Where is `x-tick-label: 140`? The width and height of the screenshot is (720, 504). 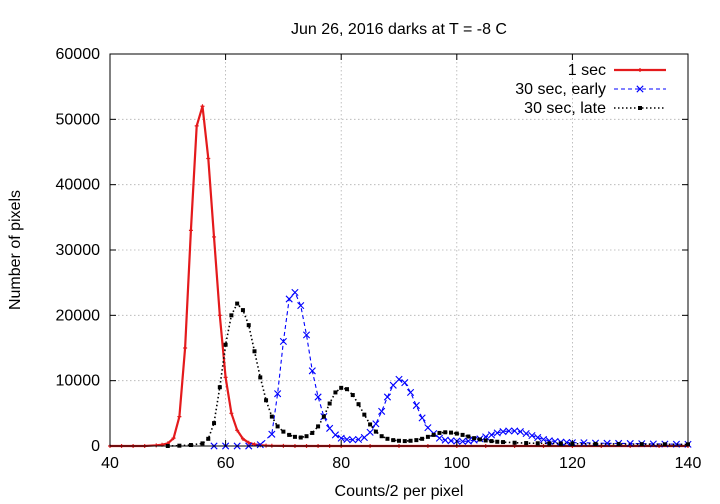
x-tick-label: 140 is located at coordinates (688, 463).